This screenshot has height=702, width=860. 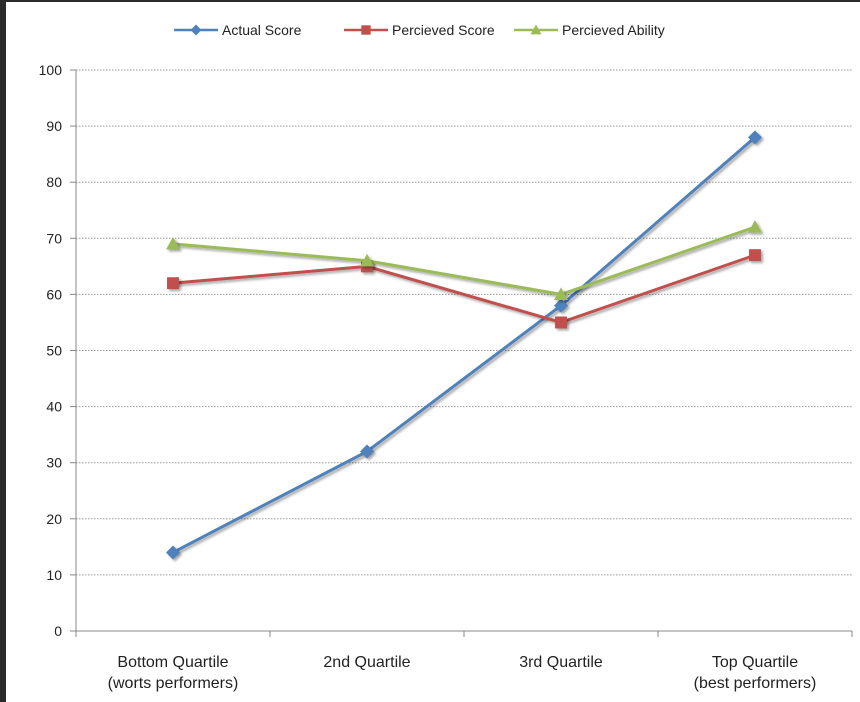 I want to click on legend-label: Percieved Ability, so click(x=613, y=30).